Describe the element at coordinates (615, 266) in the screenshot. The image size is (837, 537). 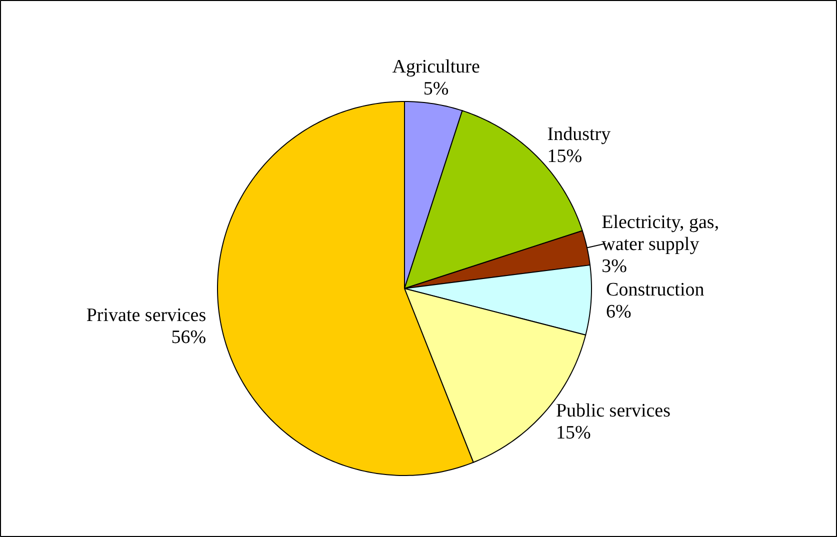
I see `data-label: 3%` at that location.